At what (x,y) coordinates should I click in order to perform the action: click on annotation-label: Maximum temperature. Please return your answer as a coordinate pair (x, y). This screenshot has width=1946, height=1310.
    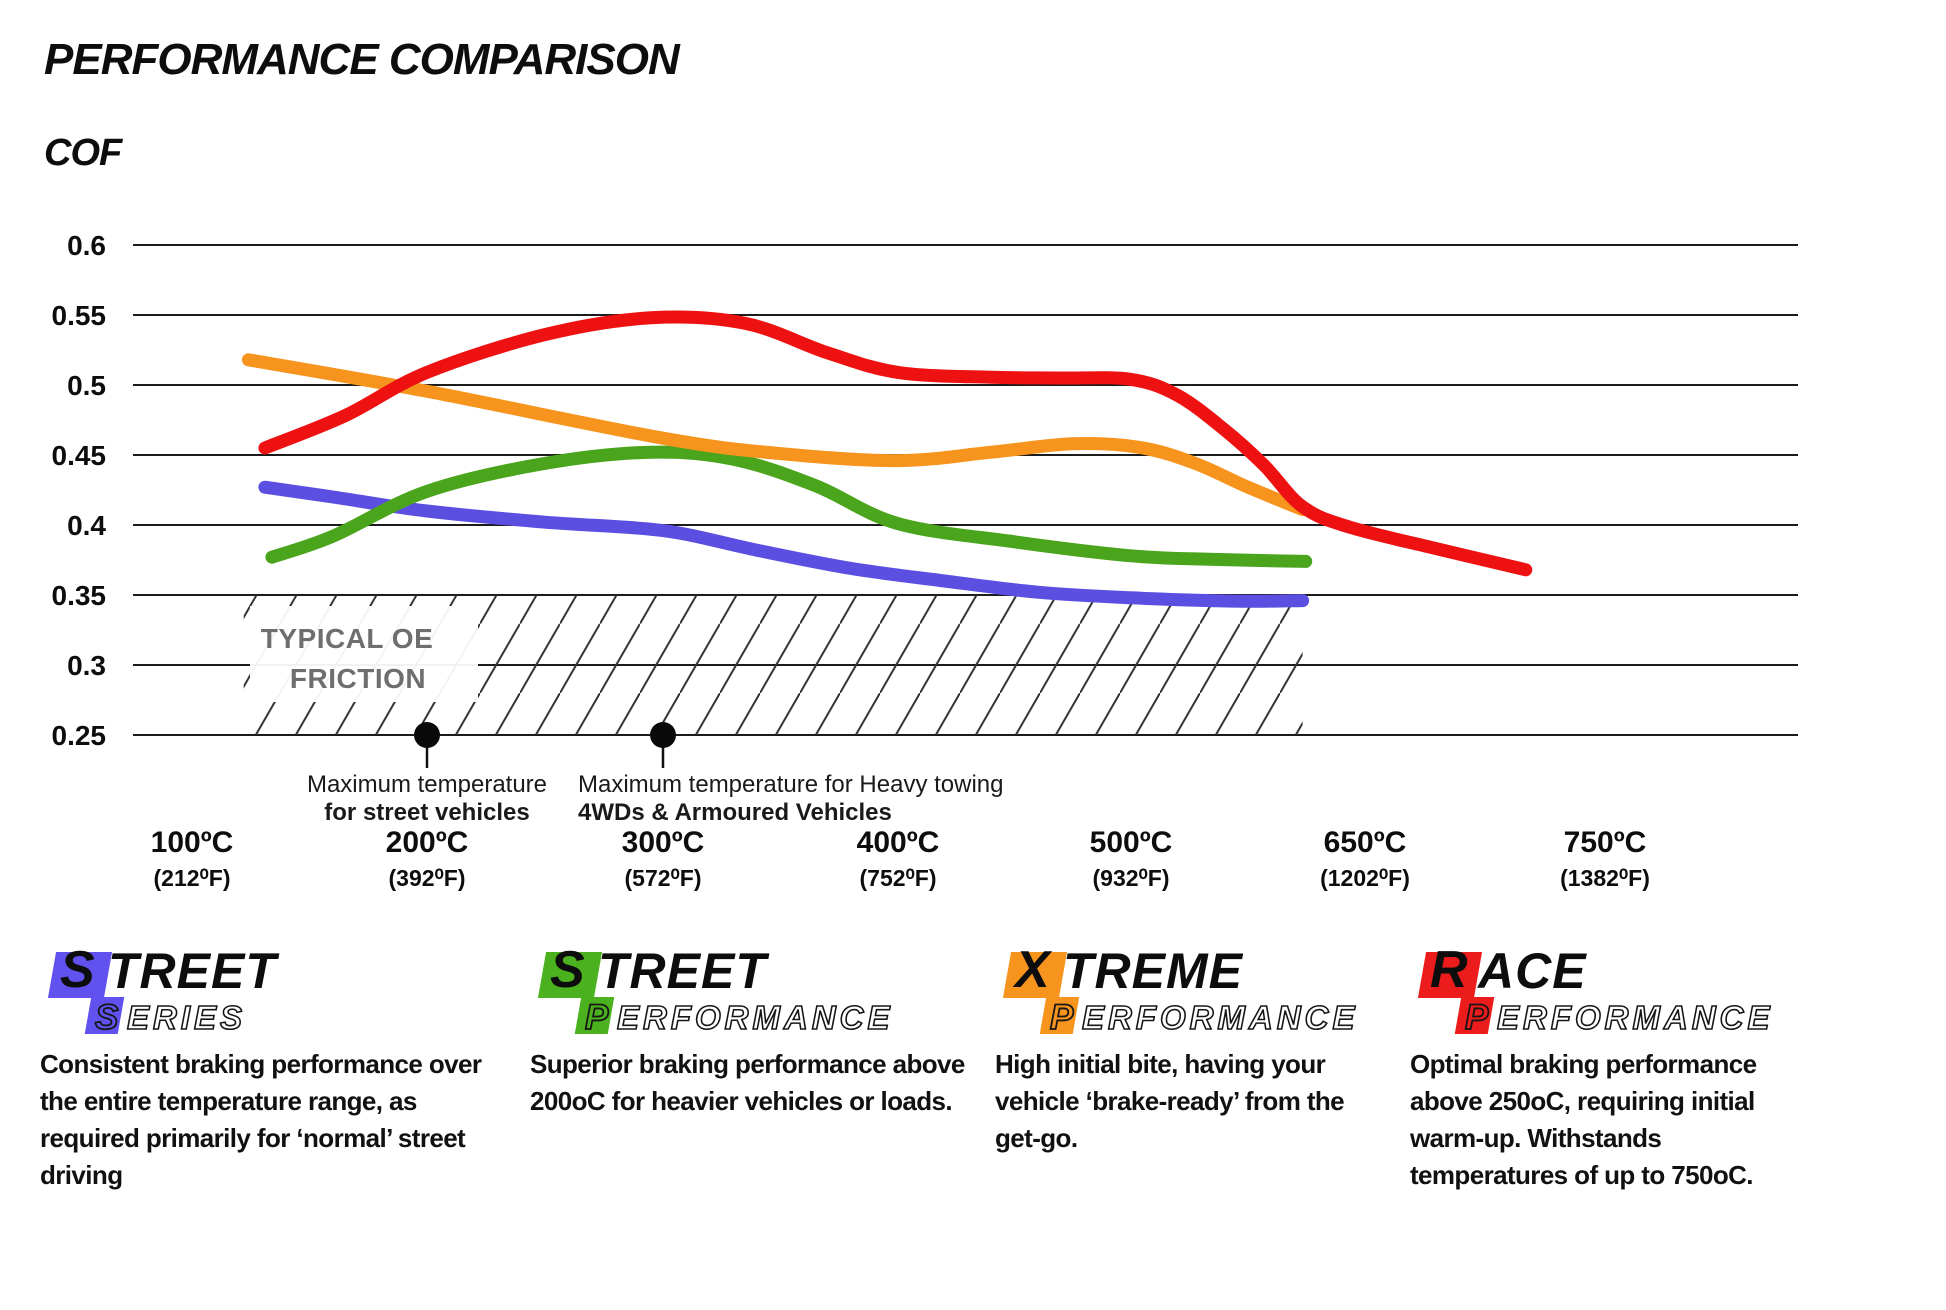
    Looking at the image, I should click on (427, 784).